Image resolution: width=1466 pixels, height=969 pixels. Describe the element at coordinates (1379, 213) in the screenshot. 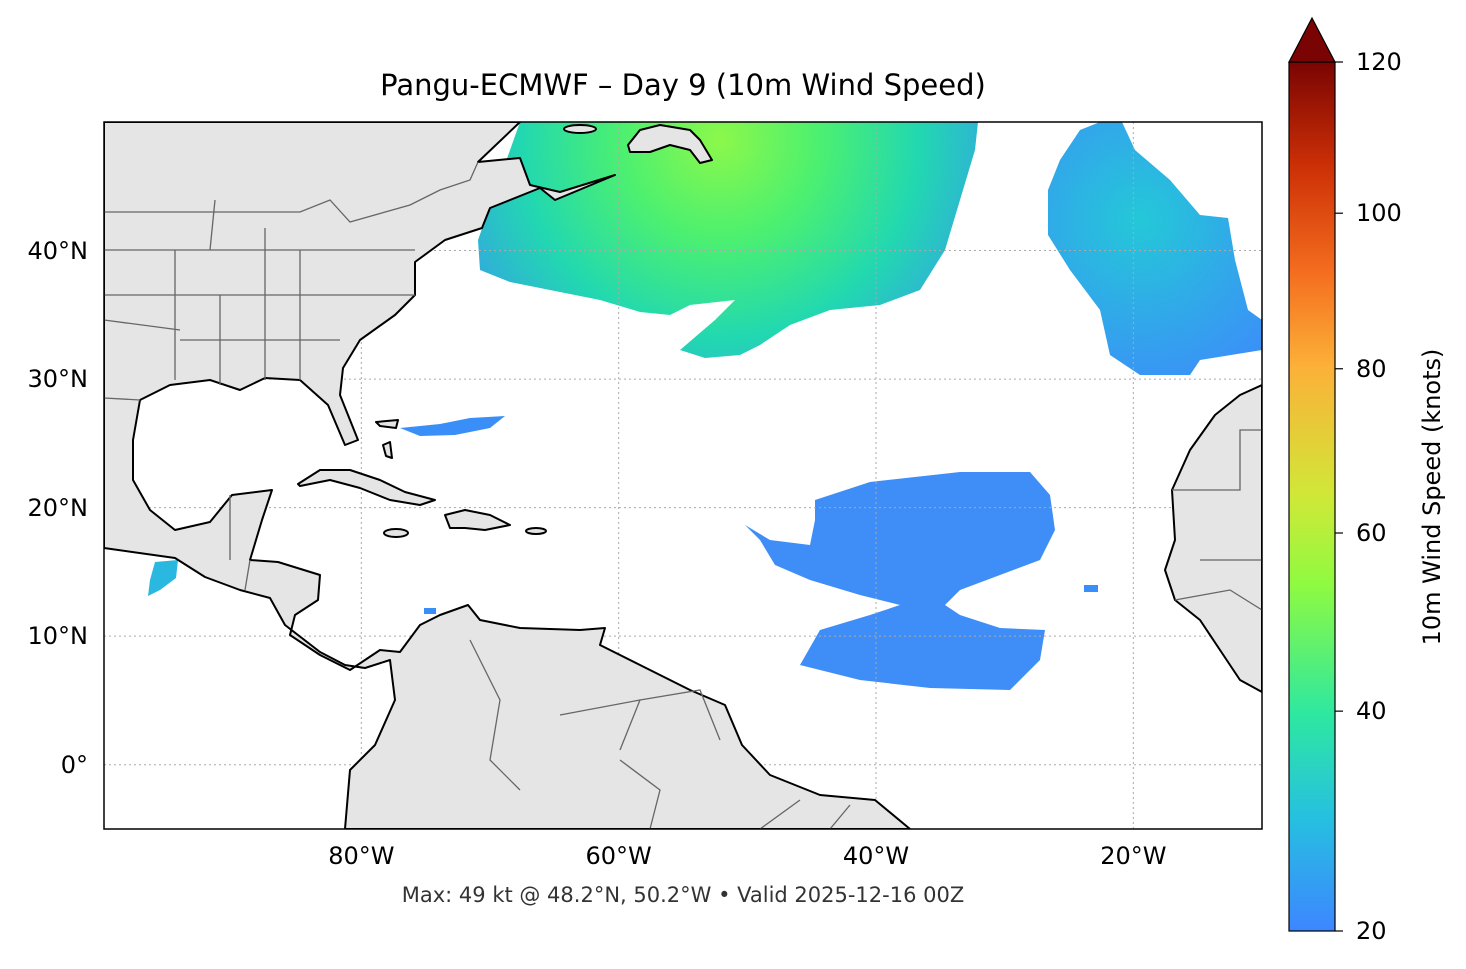

I see `colorbar-tick-label: 100` at that location.